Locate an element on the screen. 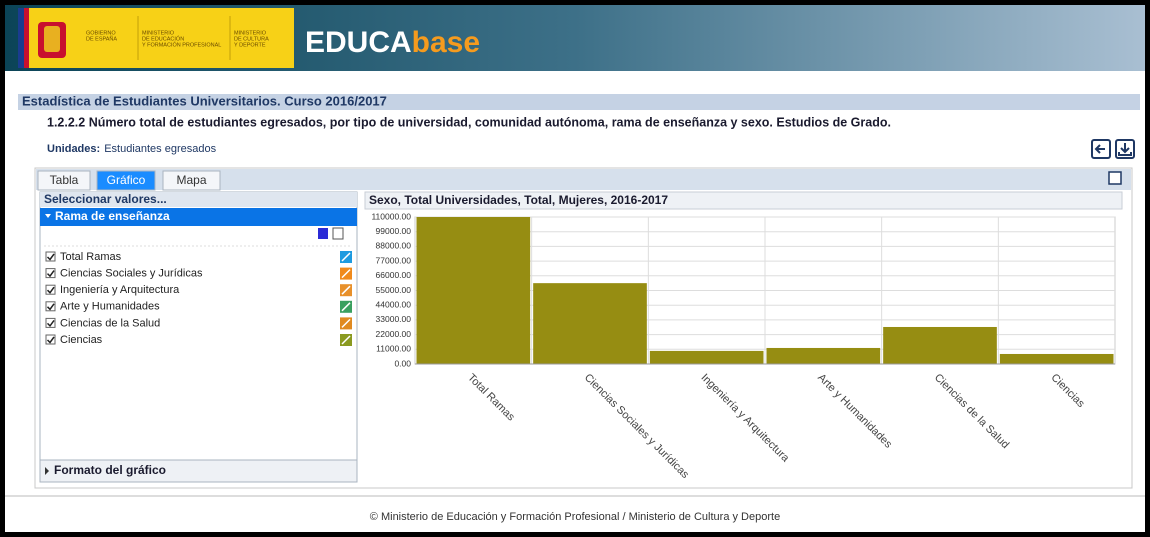 The image size is (1150, 537). chart-title-bar is located at coordinates (743, 200).